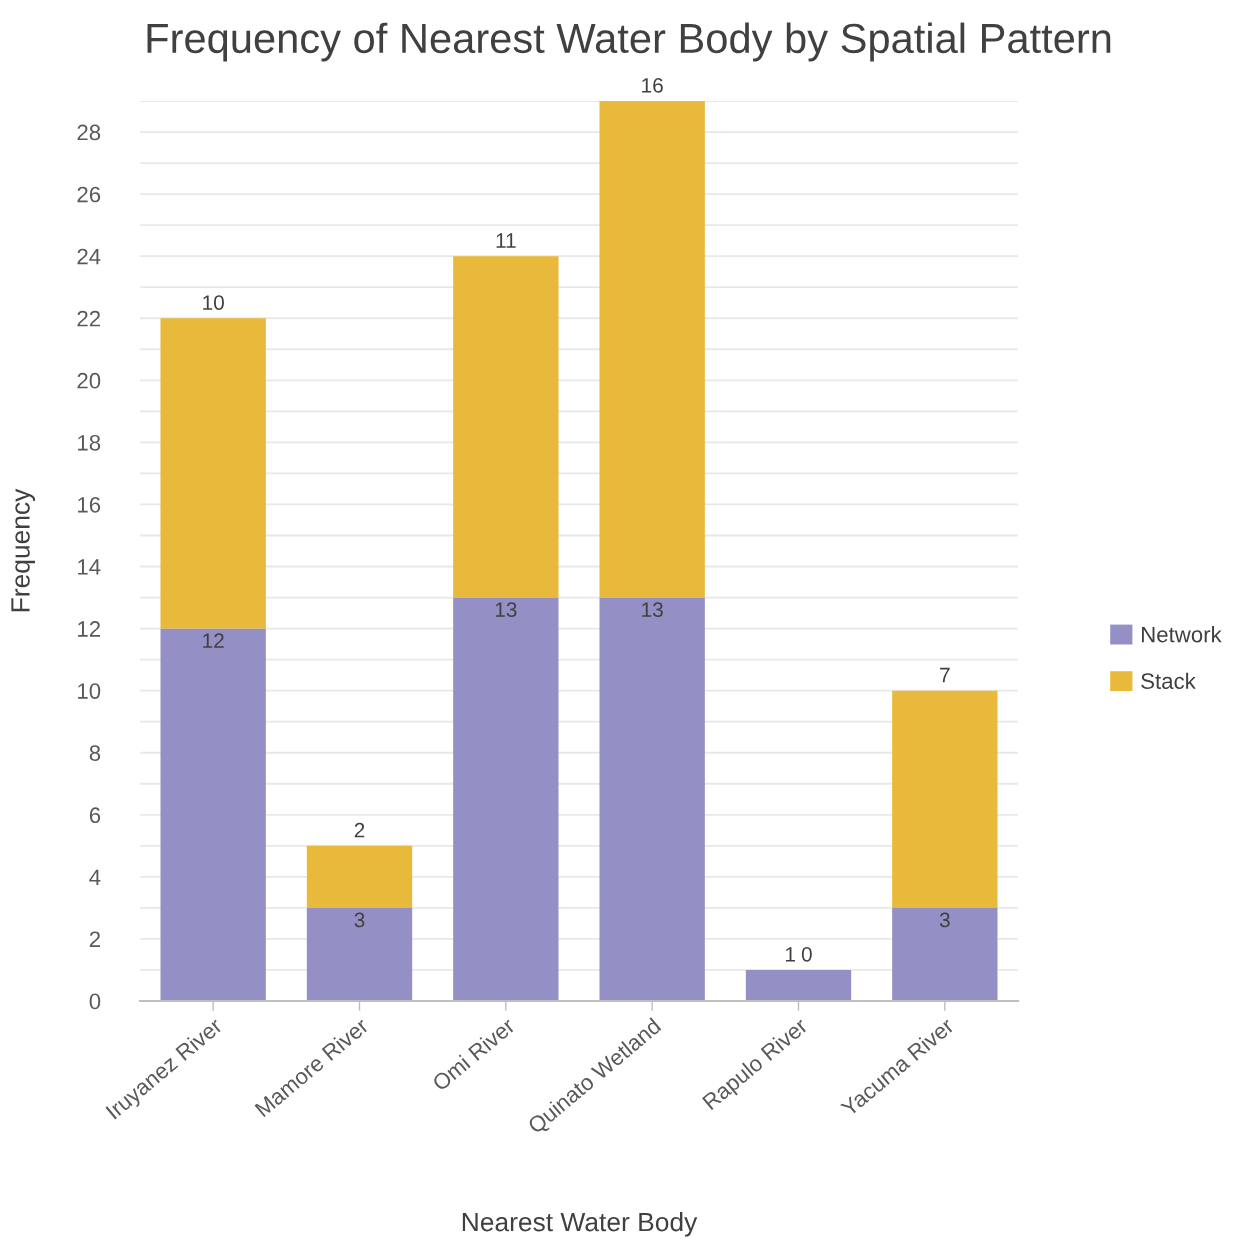 This screenshot has width=1257, height=1247. I want to click on y-axis-title: Frequency, so click(23, 550).